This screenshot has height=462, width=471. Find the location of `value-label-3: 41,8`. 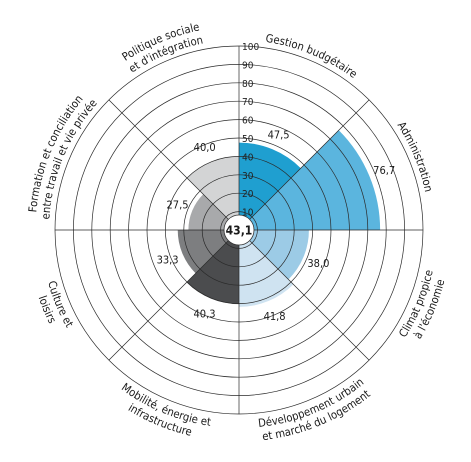

value-label-3: 41,8 is located at coordinates (275, 316).